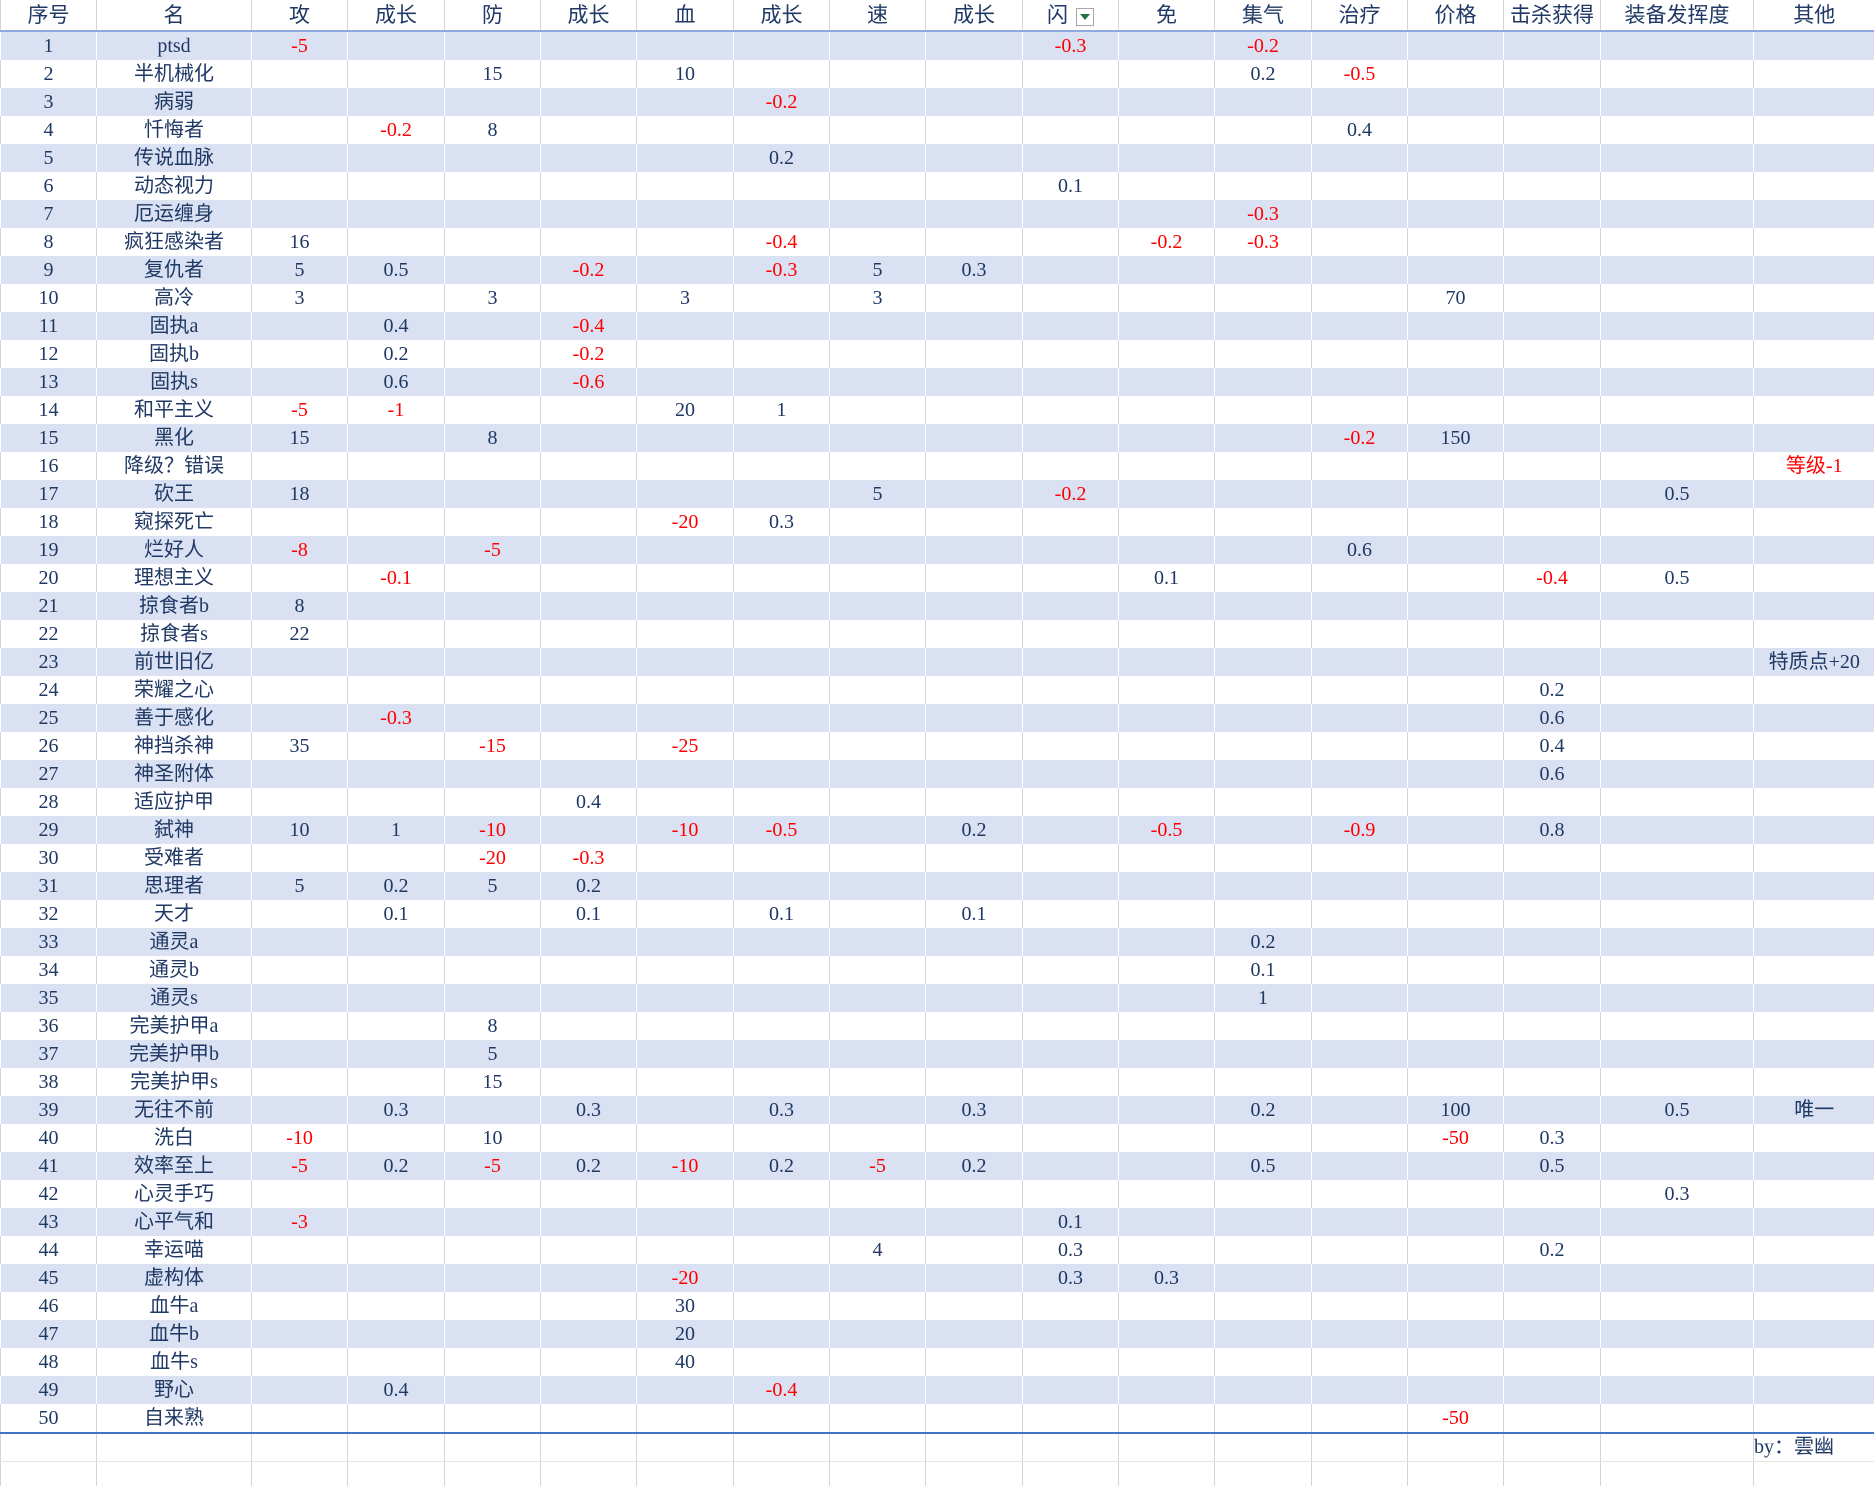 The width and height of the screenshot is (1874, 1486). Describe the element at coordinates (1070, 45) in the screenshot. I see `cell: -0.3` at that location.